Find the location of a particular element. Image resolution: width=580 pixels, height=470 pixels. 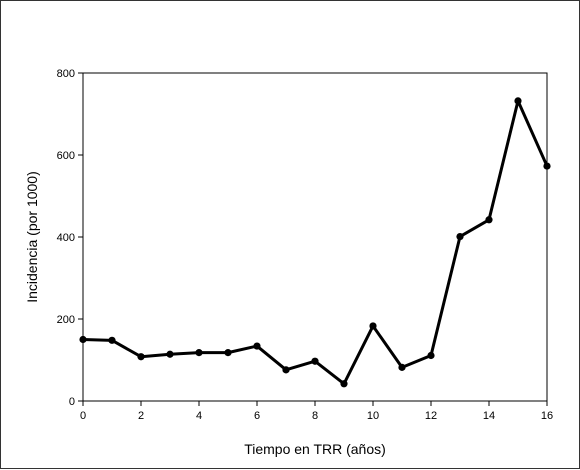

y-tick-label: 200 is located at coordinates (66, 320).